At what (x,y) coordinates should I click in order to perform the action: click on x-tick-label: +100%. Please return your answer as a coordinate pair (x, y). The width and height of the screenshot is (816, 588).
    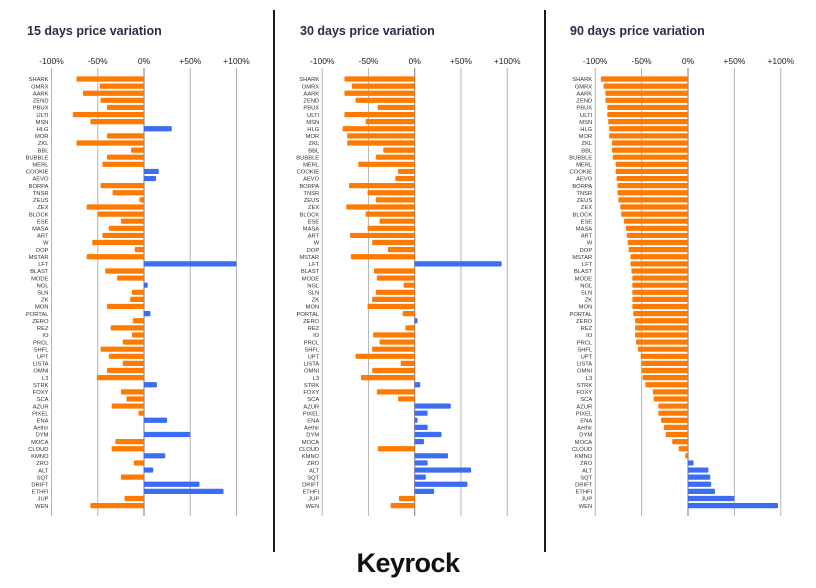
    Looking at the image, I should click on (507, 61).